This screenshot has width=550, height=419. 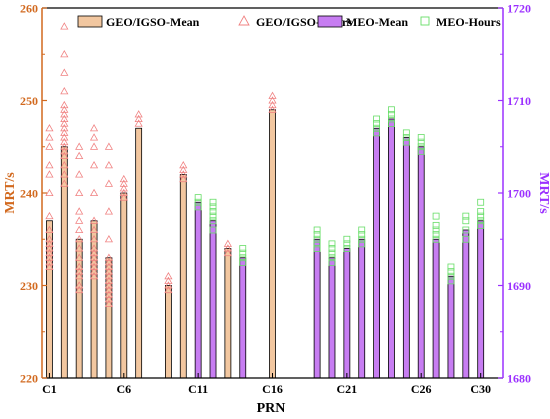 I want to click on legend-meo-hours-marker, so click(x=425, y=21).